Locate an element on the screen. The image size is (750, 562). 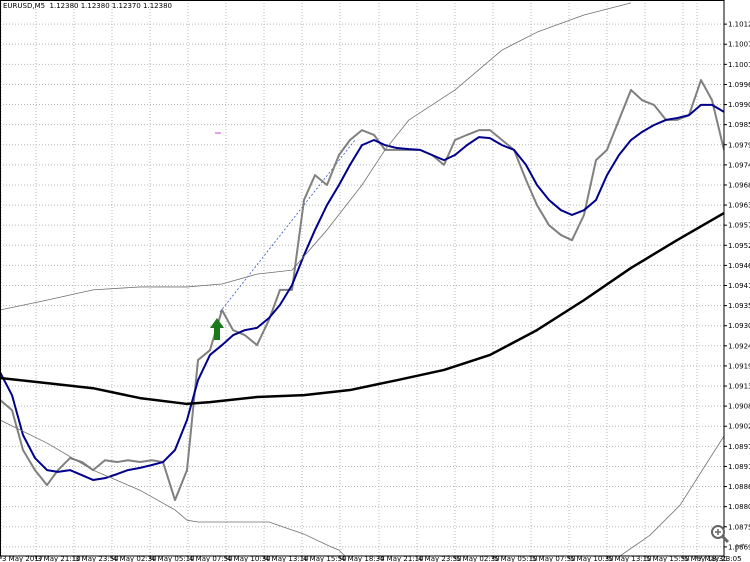
x-tick-label: 5 May 02:30 is located at coordinates (478, 558).